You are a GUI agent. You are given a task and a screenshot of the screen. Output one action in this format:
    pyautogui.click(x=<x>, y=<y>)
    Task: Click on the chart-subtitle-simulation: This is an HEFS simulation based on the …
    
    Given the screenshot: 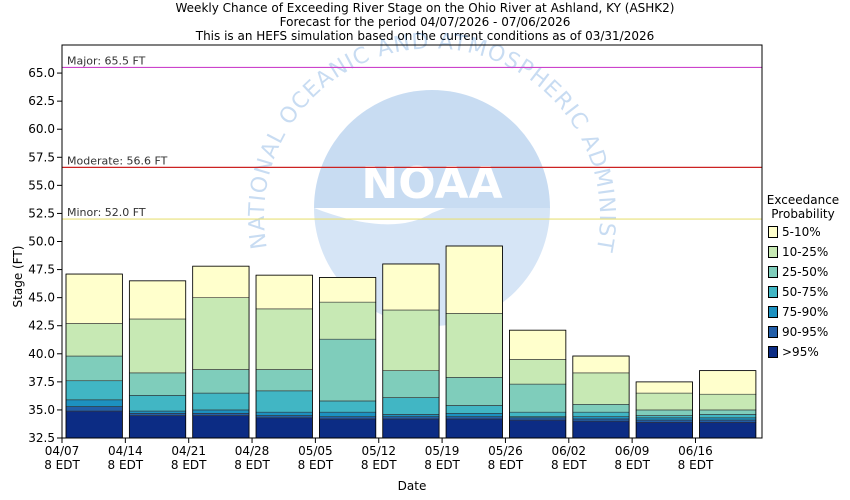 What is the action you would take?
    pyautogui.click(x=425, y=36)
    